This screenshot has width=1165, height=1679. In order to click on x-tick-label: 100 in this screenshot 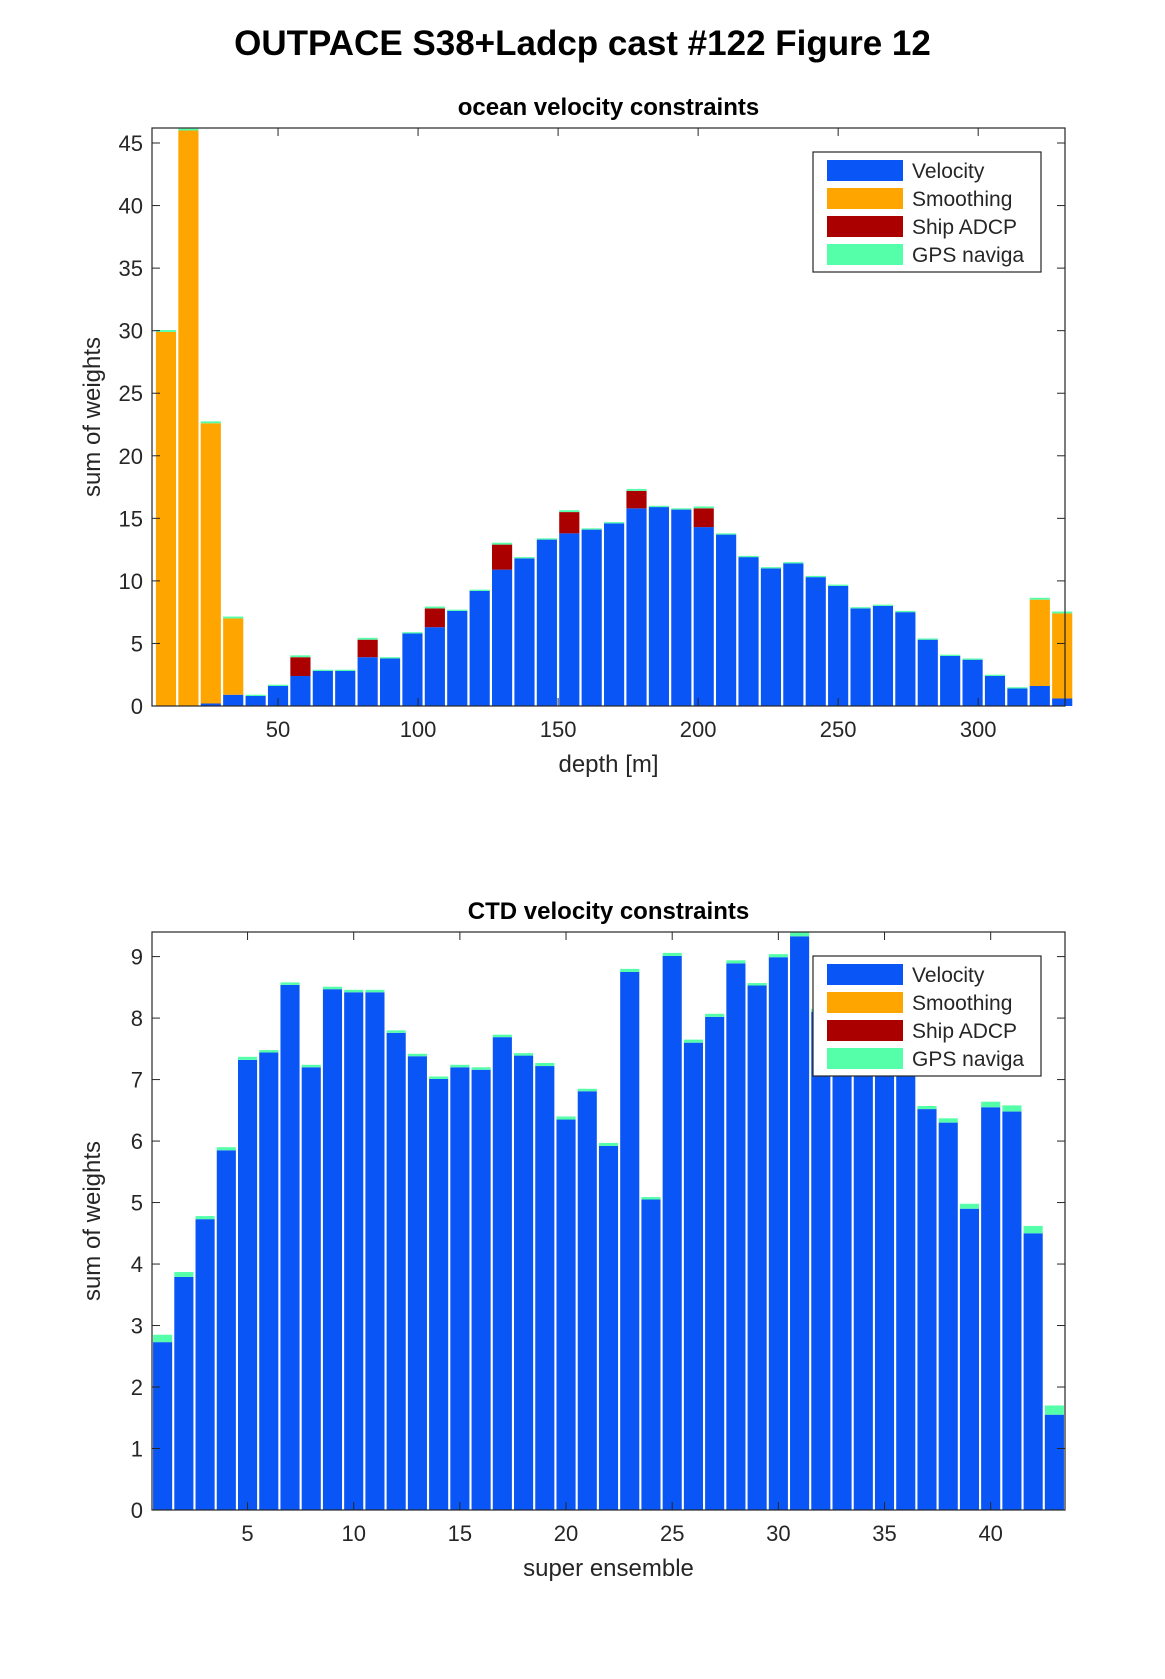, I will do `click(418, 729)`.